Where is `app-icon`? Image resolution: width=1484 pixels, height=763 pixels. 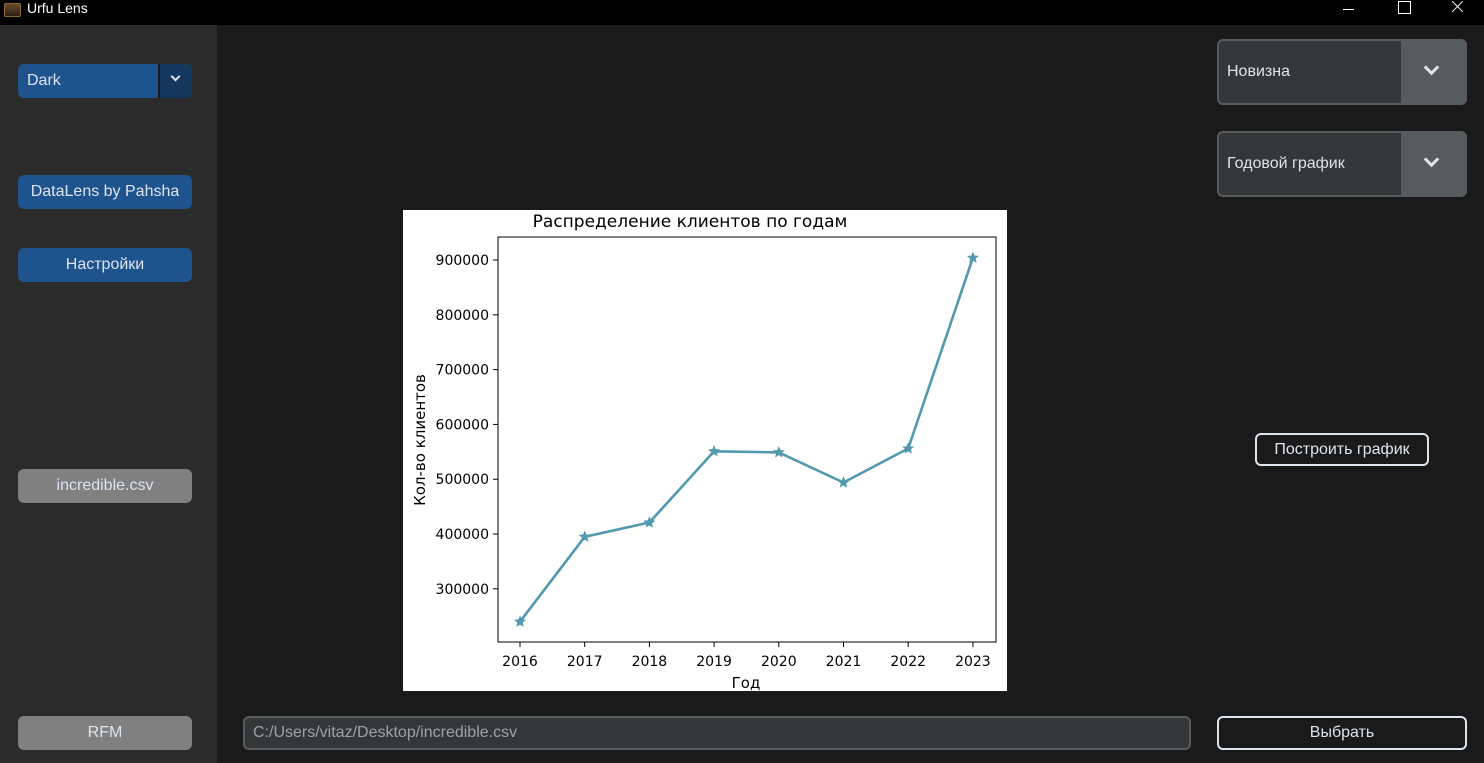 app-icon is located at coordinates (12, 10).